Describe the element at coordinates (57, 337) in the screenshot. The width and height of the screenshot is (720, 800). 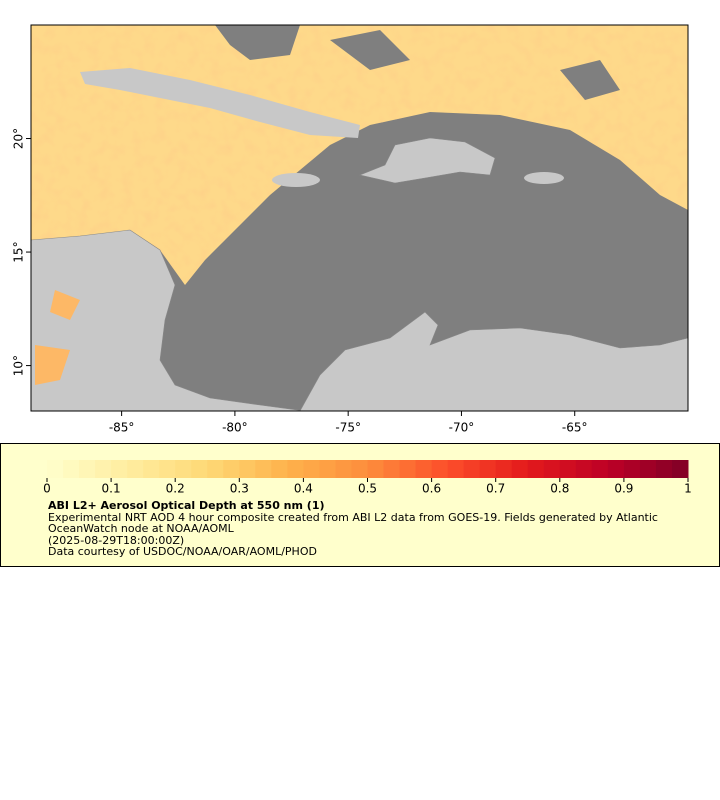
I see `aod-patches` at that location.